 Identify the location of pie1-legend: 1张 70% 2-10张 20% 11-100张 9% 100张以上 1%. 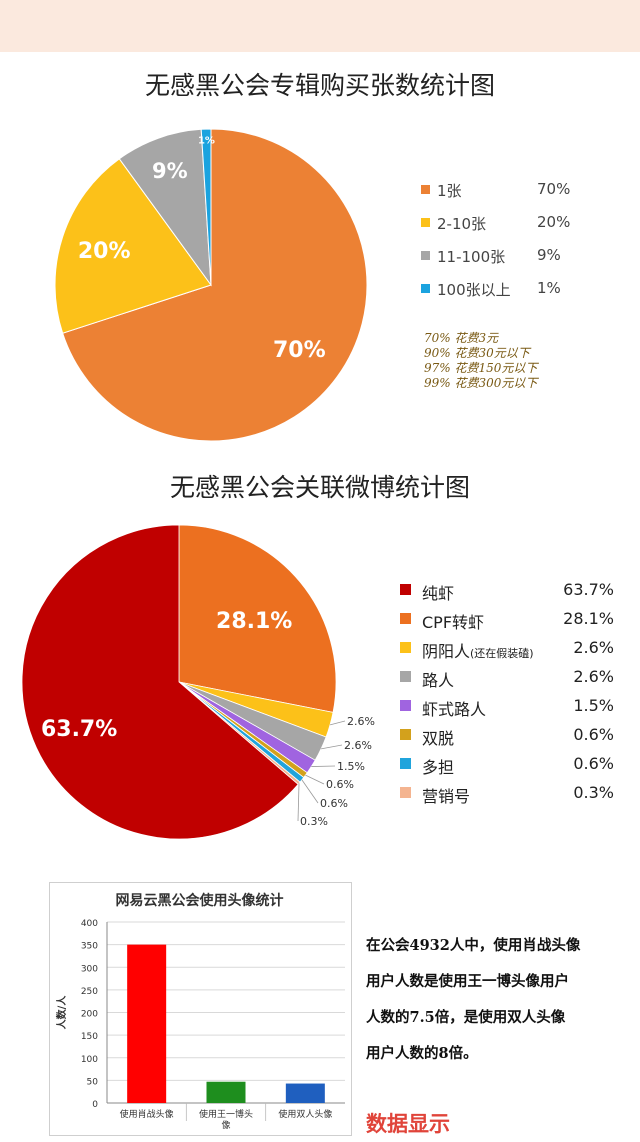
(496, 246).